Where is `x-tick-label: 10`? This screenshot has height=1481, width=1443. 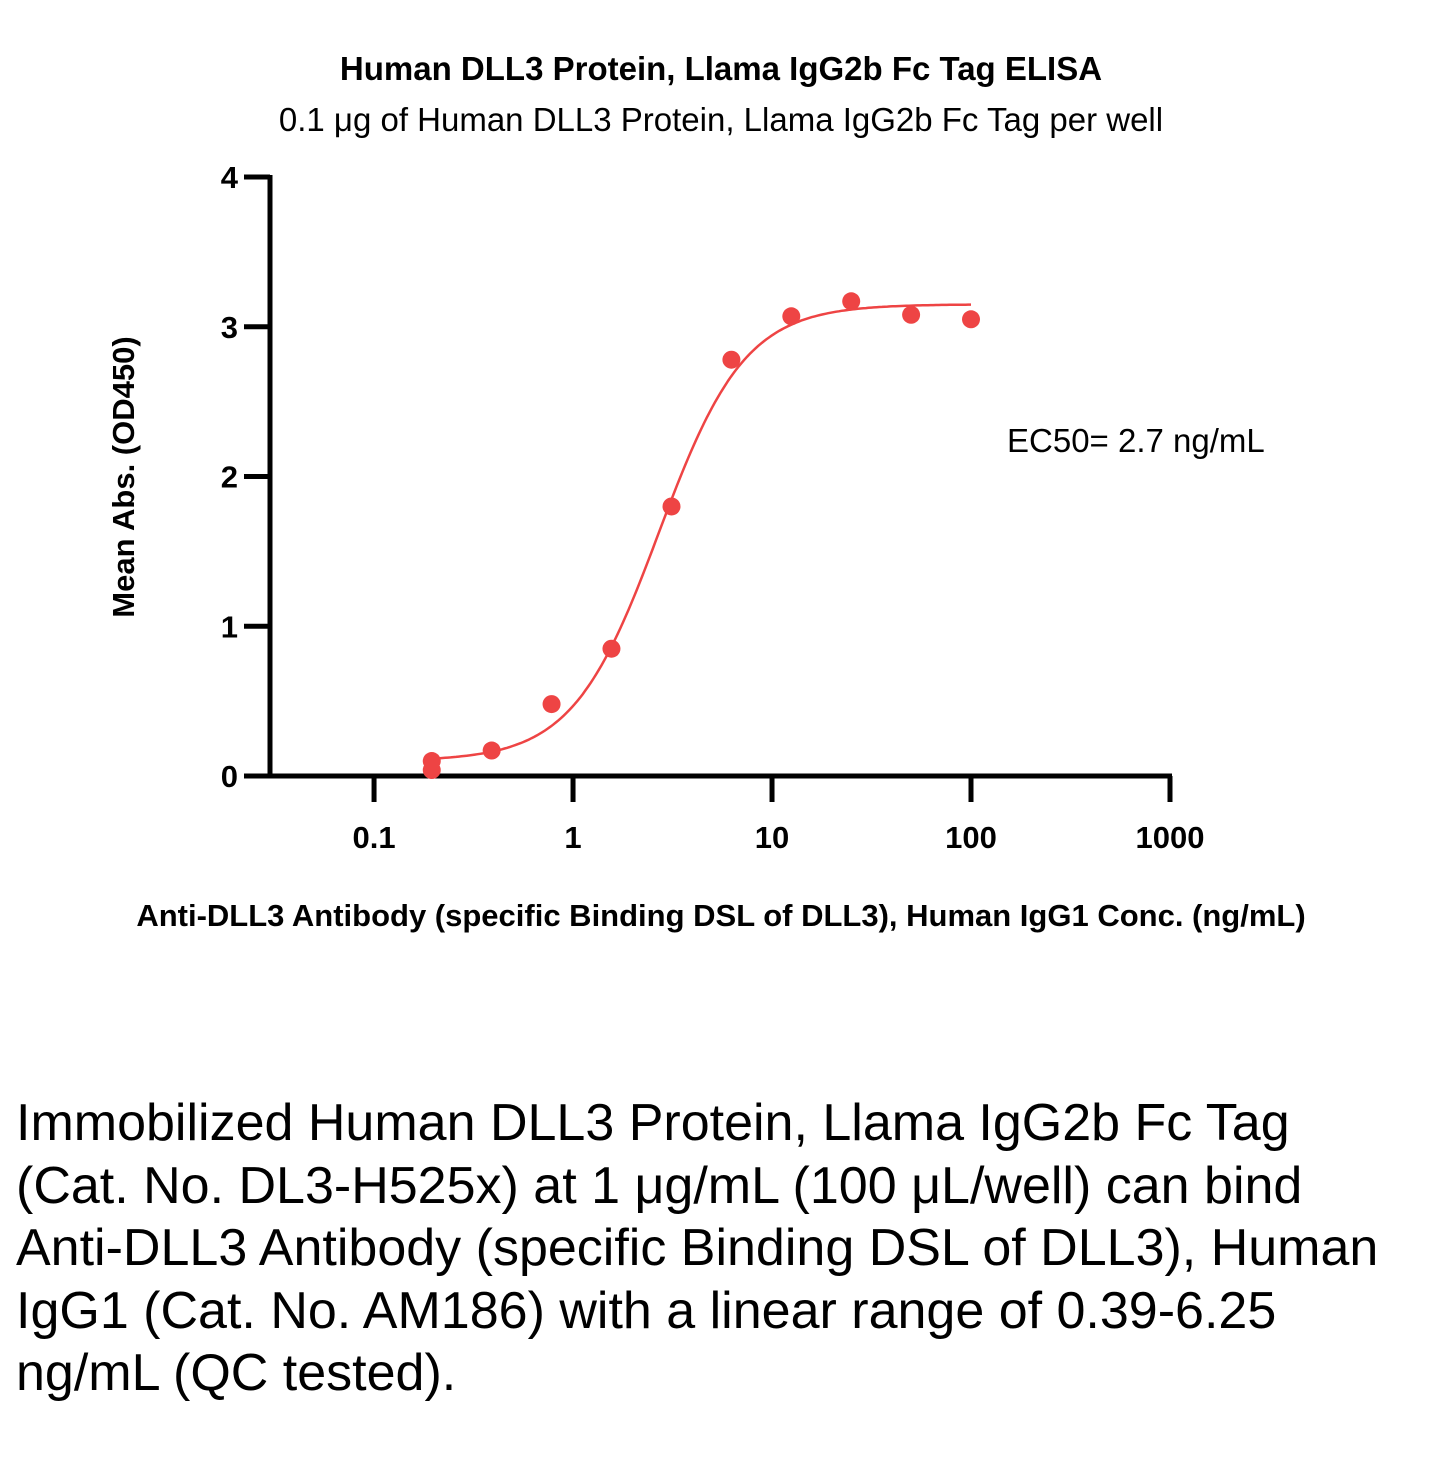 x-tick-label: 10 is located at coordinates (772, 837).